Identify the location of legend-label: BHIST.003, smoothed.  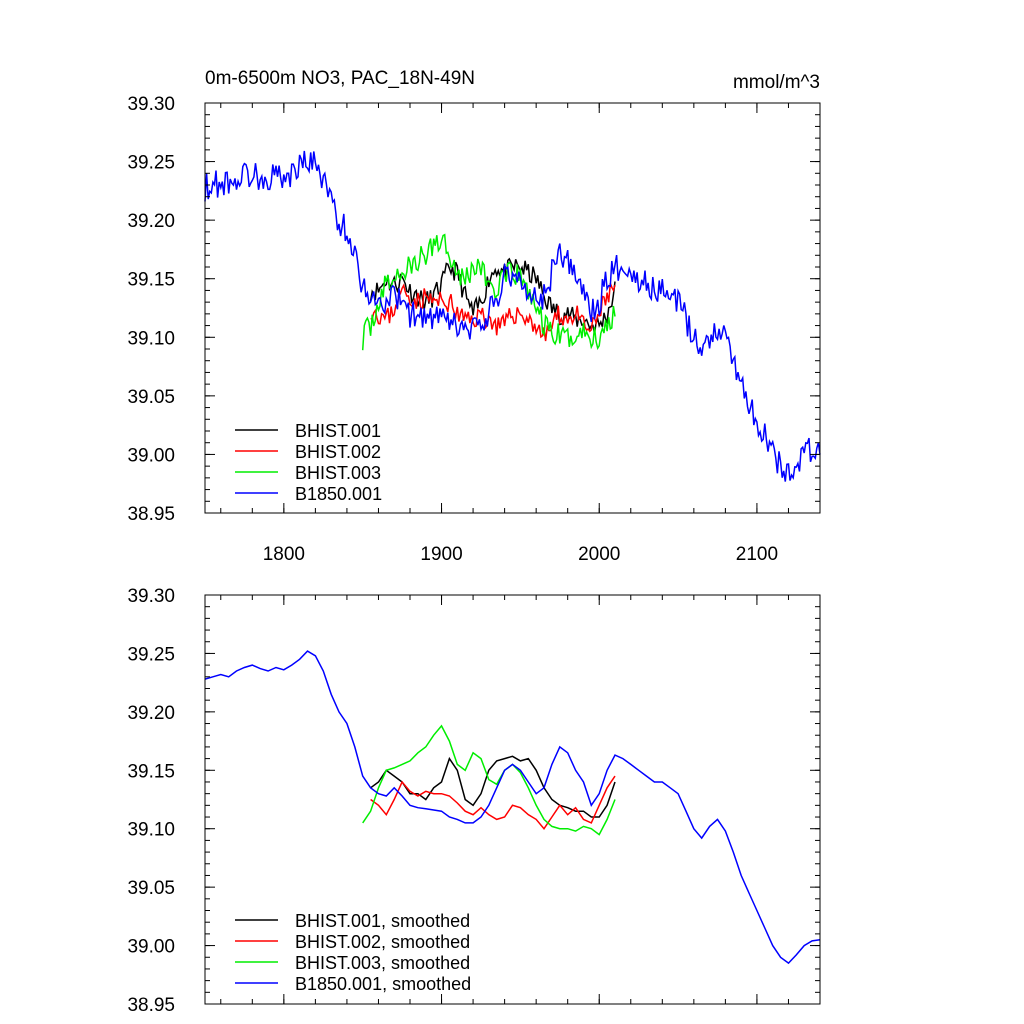
(382, 963).